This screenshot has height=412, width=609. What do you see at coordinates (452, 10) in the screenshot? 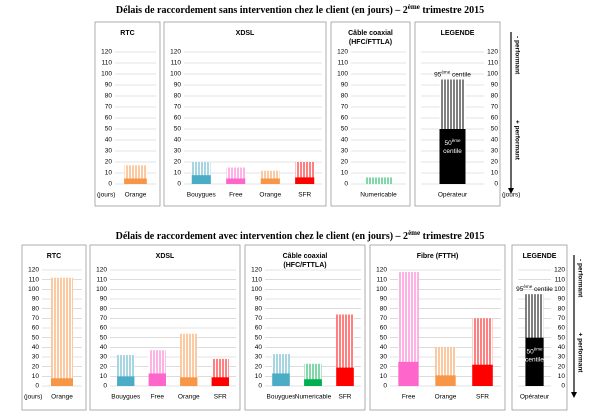
I see `label-part: trimestre 2015` at bounding box center [452, 10].